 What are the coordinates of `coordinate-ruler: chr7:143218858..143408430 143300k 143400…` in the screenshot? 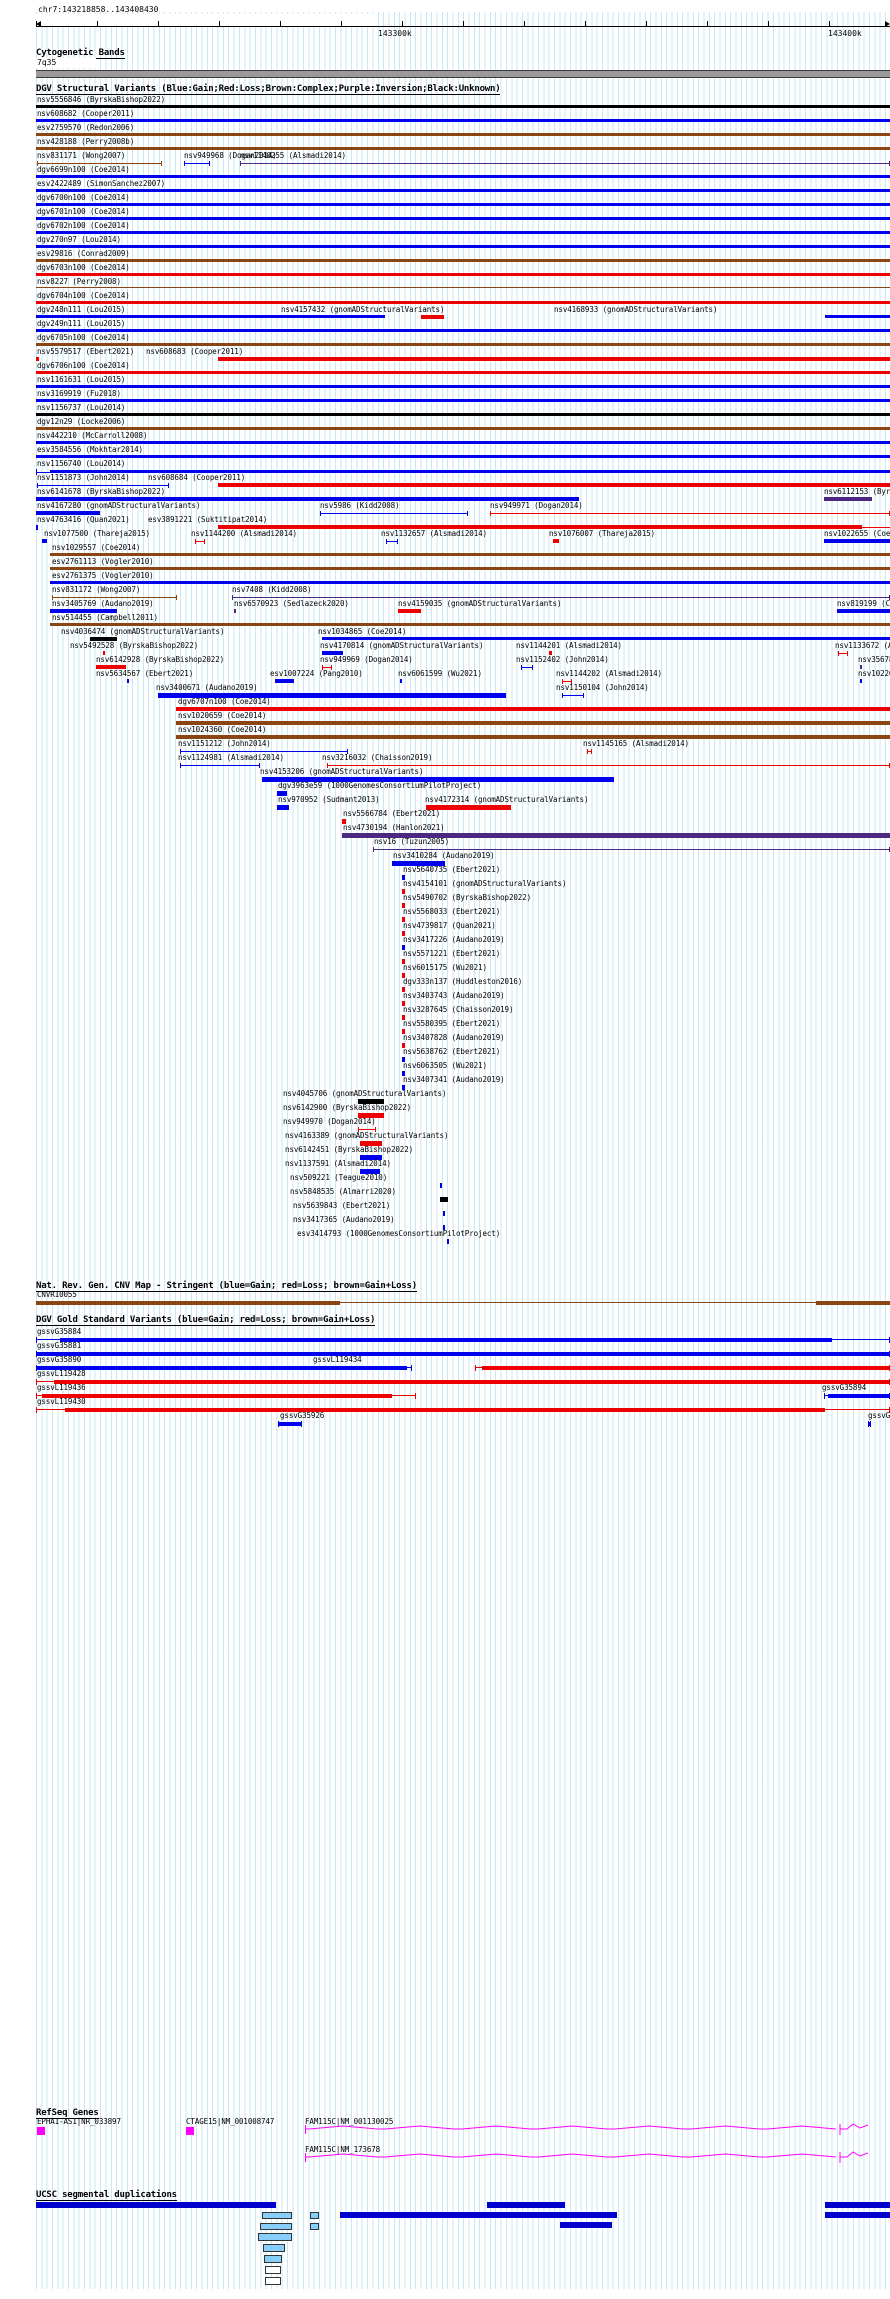 It's located at (445, 23).